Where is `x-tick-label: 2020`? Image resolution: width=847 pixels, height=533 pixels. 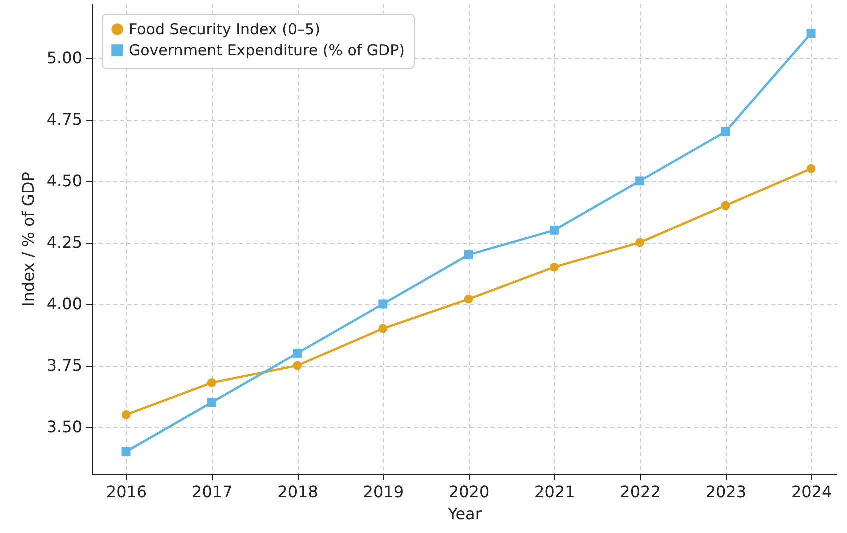 x-tick-label: 2020 is located at coordinates (469, 492).